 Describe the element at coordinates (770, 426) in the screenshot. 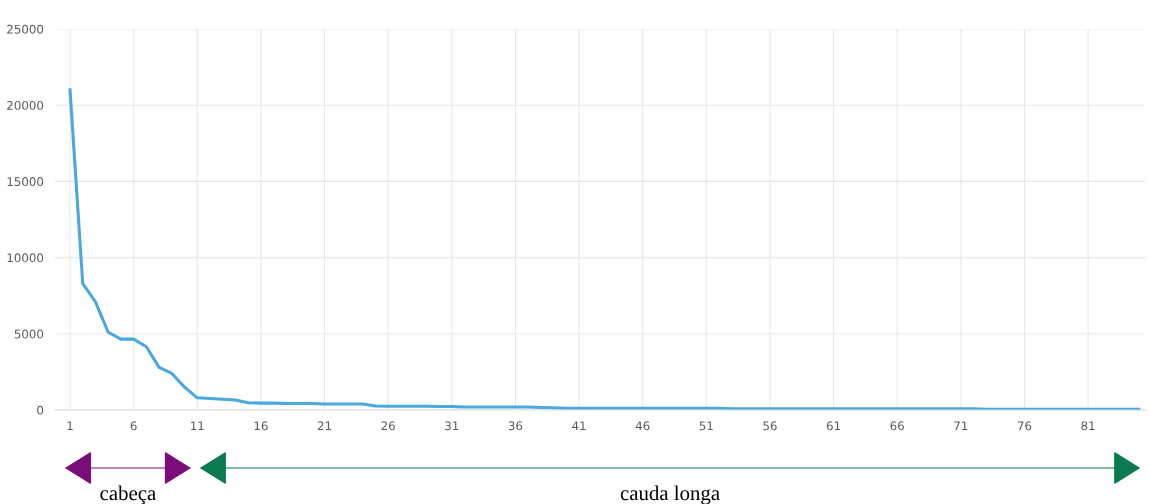

I see `x-tick-label: 56` at that location.